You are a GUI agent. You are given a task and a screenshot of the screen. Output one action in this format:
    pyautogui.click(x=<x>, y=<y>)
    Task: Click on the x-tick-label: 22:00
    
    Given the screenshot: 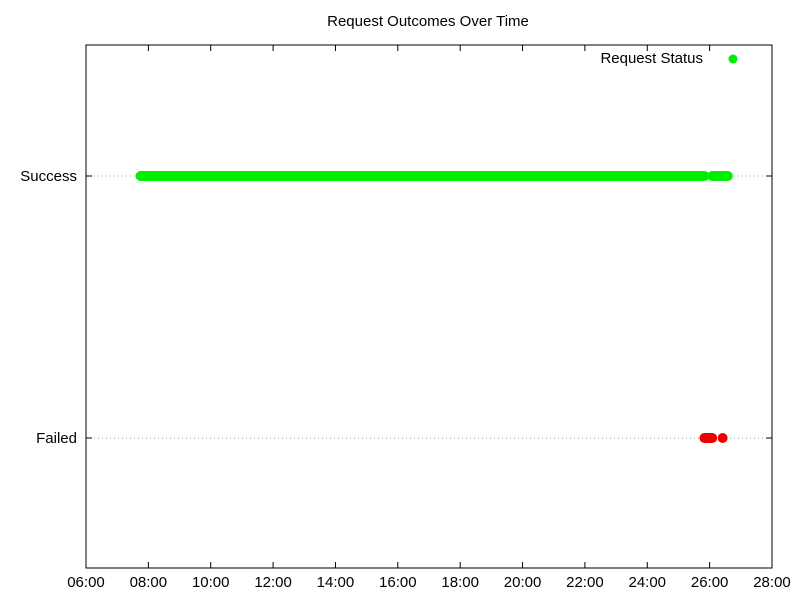 What is the action you would take?
    pyautogui.click(x=585, y=582)
    